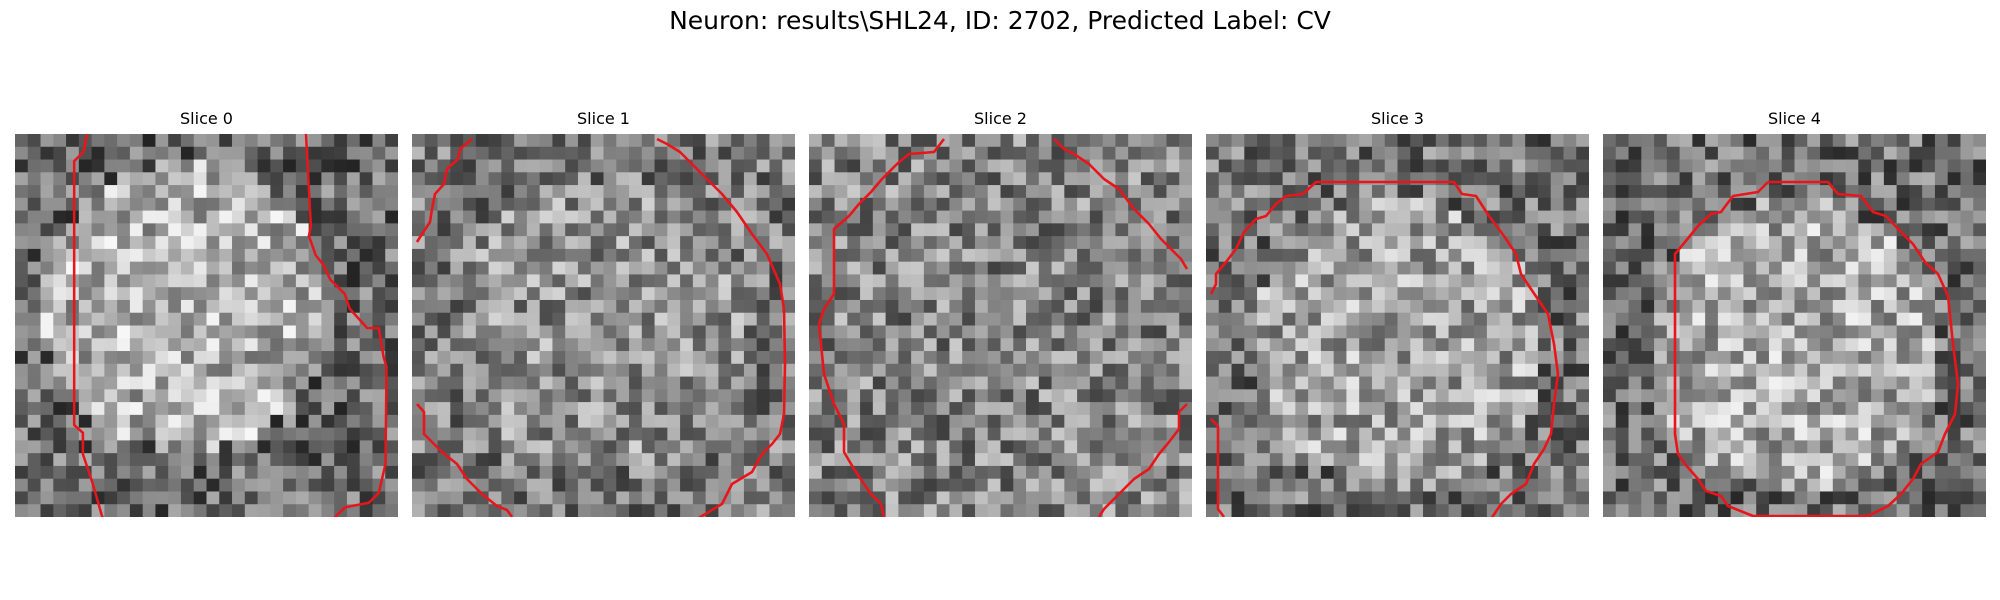 The width and height of the screenshot is (2000, 600). I want to click on slice-title: Slice 1, so click(603, 118).